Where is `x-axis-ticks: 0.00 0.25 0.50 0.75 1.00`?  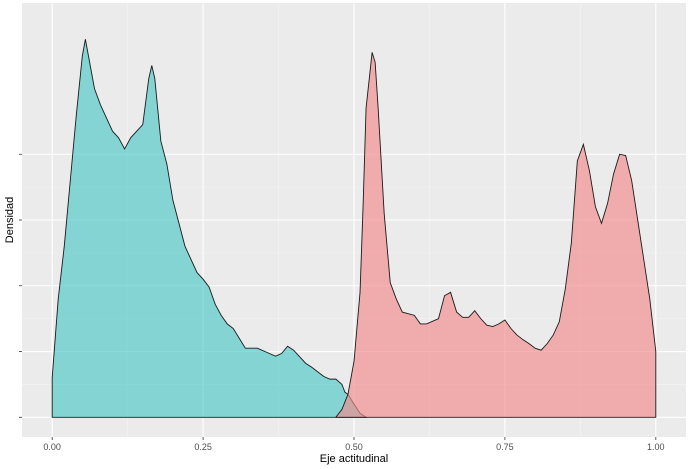
x-axis-ticks: 0.00 0.25 0.50 0.75 1.00 is located at coordinates (354, 444).